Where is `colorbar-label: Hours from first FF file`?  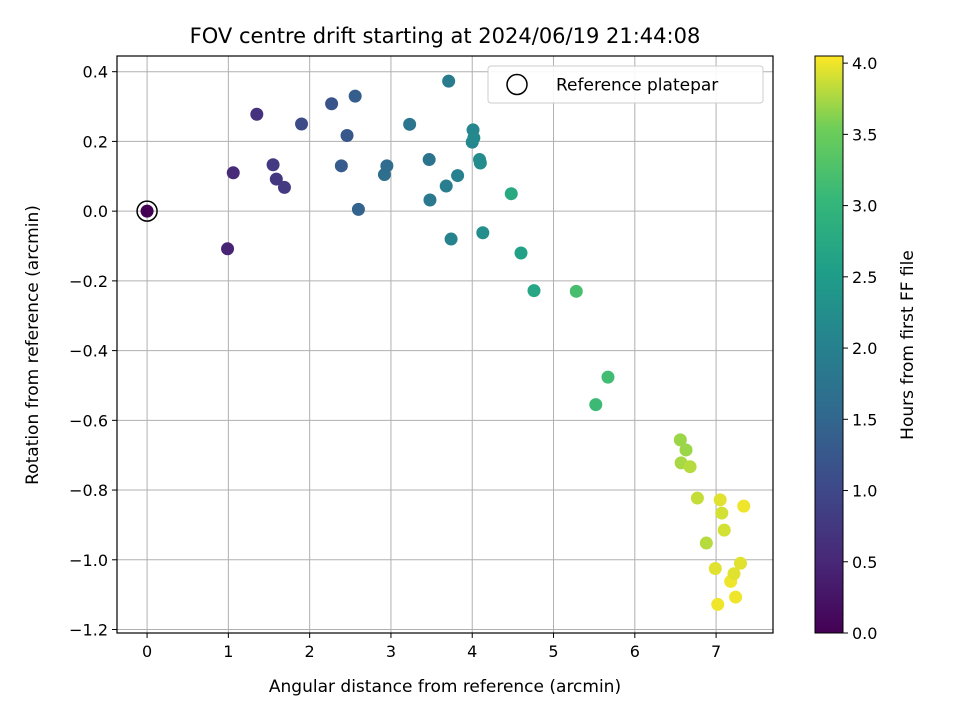 colorbar-label: Hours from first FF file is located at coordinates (908, 345).